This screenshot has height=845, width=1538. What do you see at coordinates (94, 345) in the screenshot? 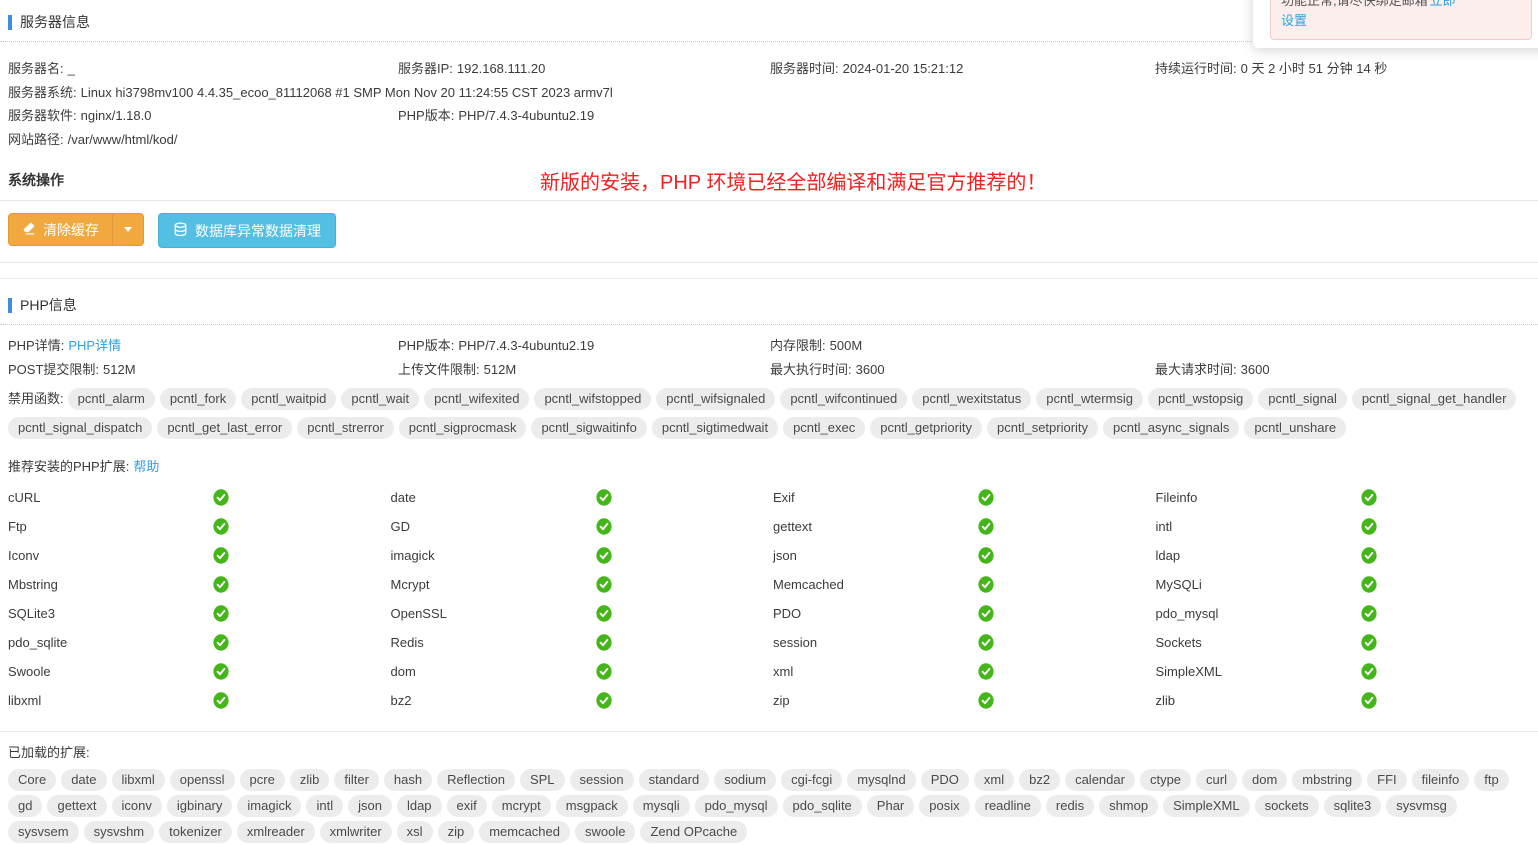
I see `php-detail-link: PHP详情` at bounding box center [94, 345].